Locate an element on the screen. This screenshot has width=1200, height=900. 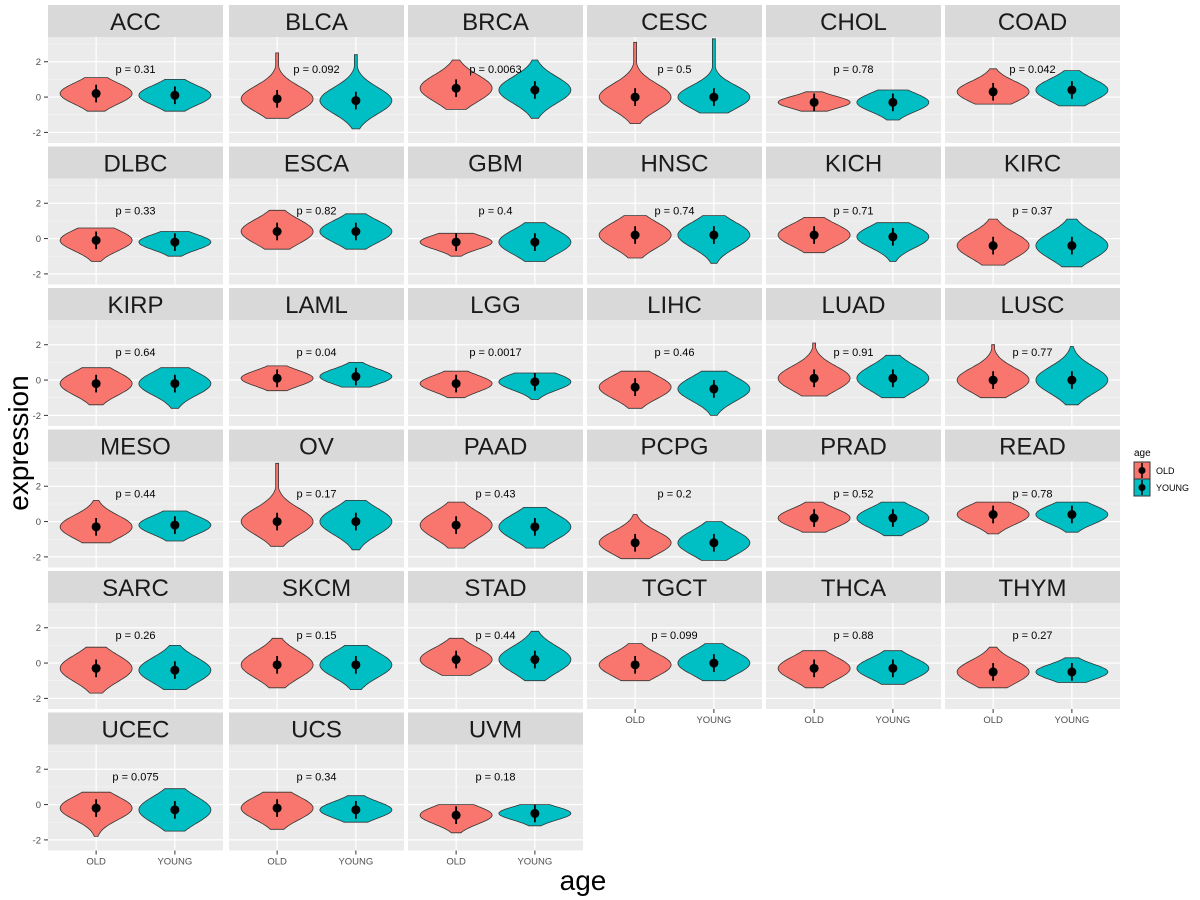
legend-key-young is located at coordinates (1142, 487).